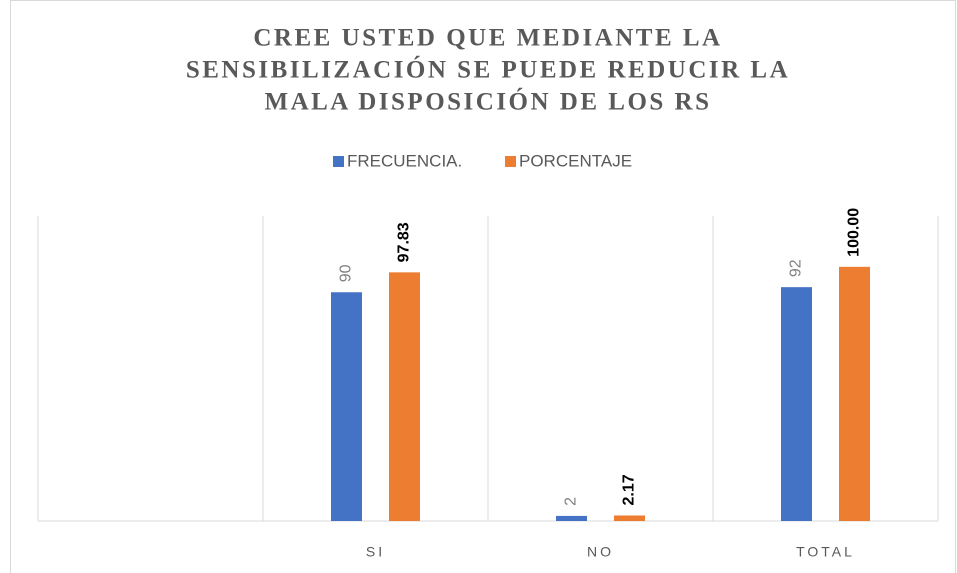  I want to click on data-label: 2.17, so click(629, 489).